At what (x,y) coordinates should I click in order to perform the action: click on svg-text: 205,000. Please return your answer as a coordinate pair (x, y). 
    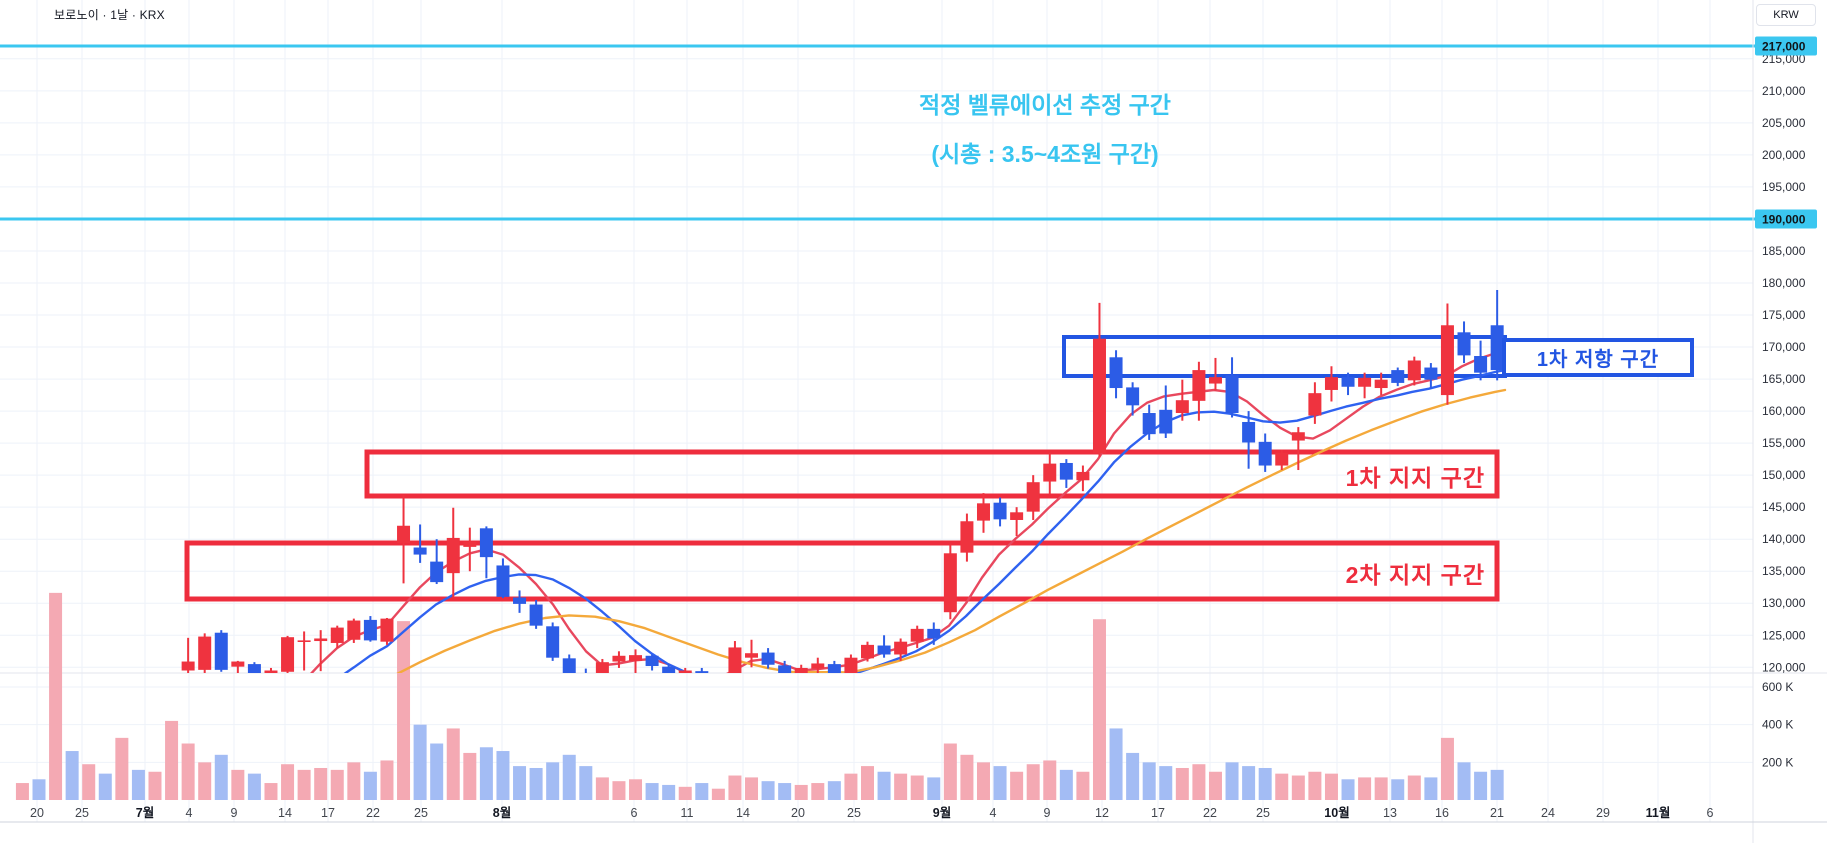
    Looking at the image, I should click on (1784, 123).